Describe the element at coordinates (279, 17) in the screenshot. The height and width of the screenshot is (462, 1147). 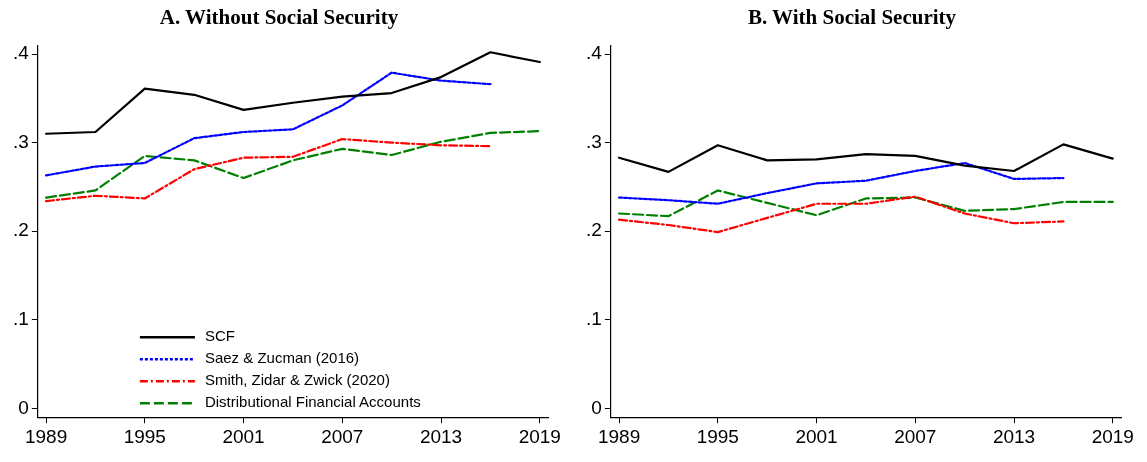
I see `chart-title: A. Without Social Security` at that location.